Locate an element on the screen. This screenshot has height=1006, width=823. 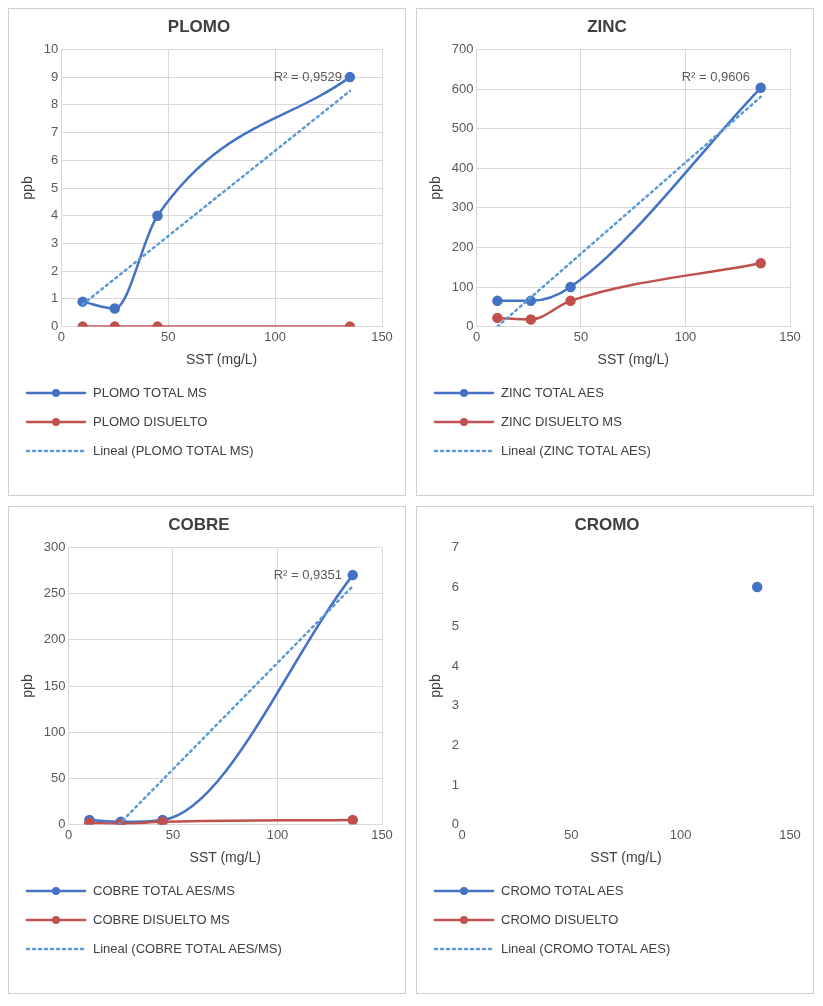
chart-title: ZINC is located at coordinates (607, 26).